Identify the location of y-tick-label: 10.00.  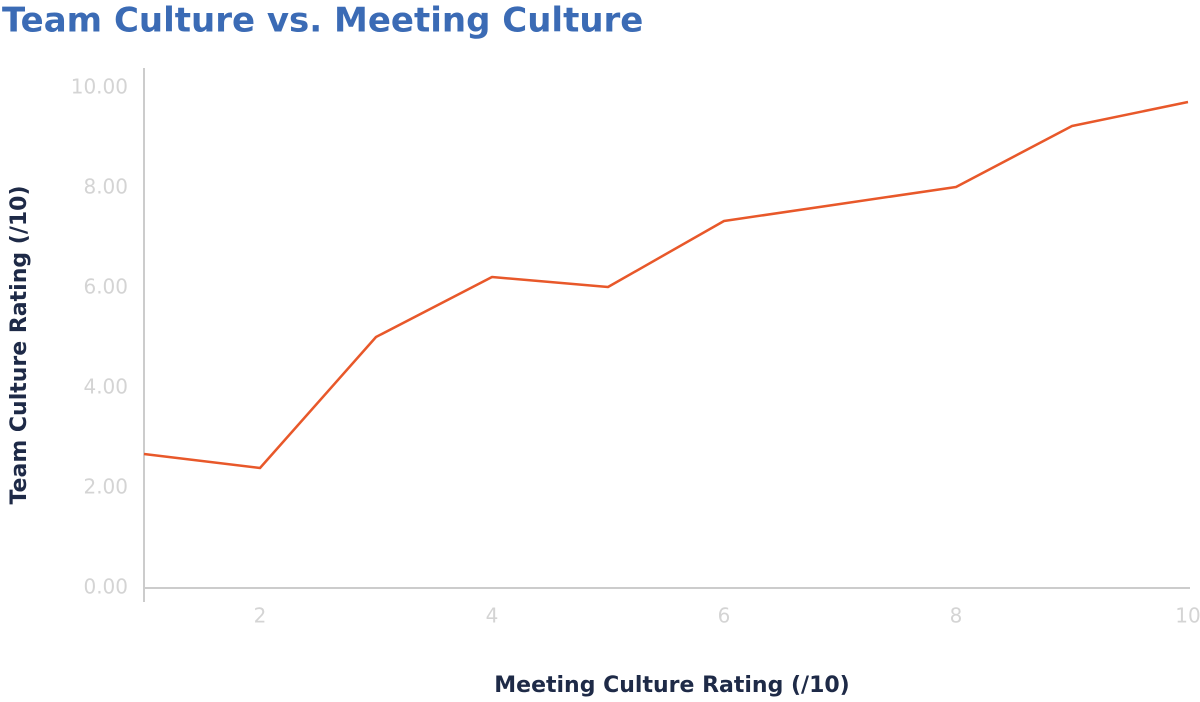
(99, 87).